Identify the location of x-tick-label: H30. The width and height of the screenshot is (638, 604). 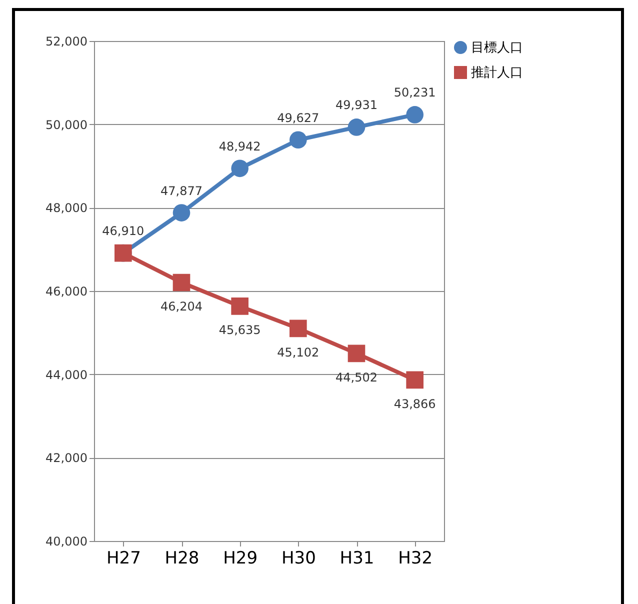
(298, 558).